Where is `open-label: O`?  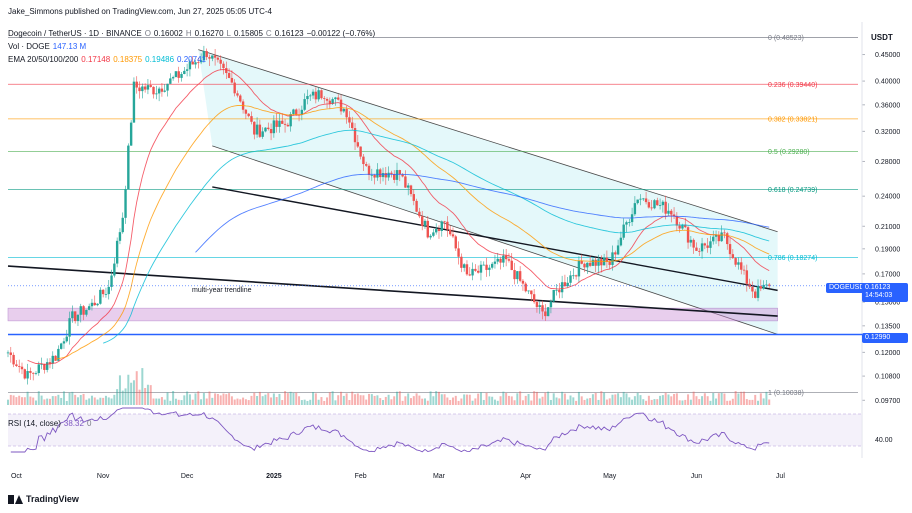
open-label: O is located at coordinates (147, 33).